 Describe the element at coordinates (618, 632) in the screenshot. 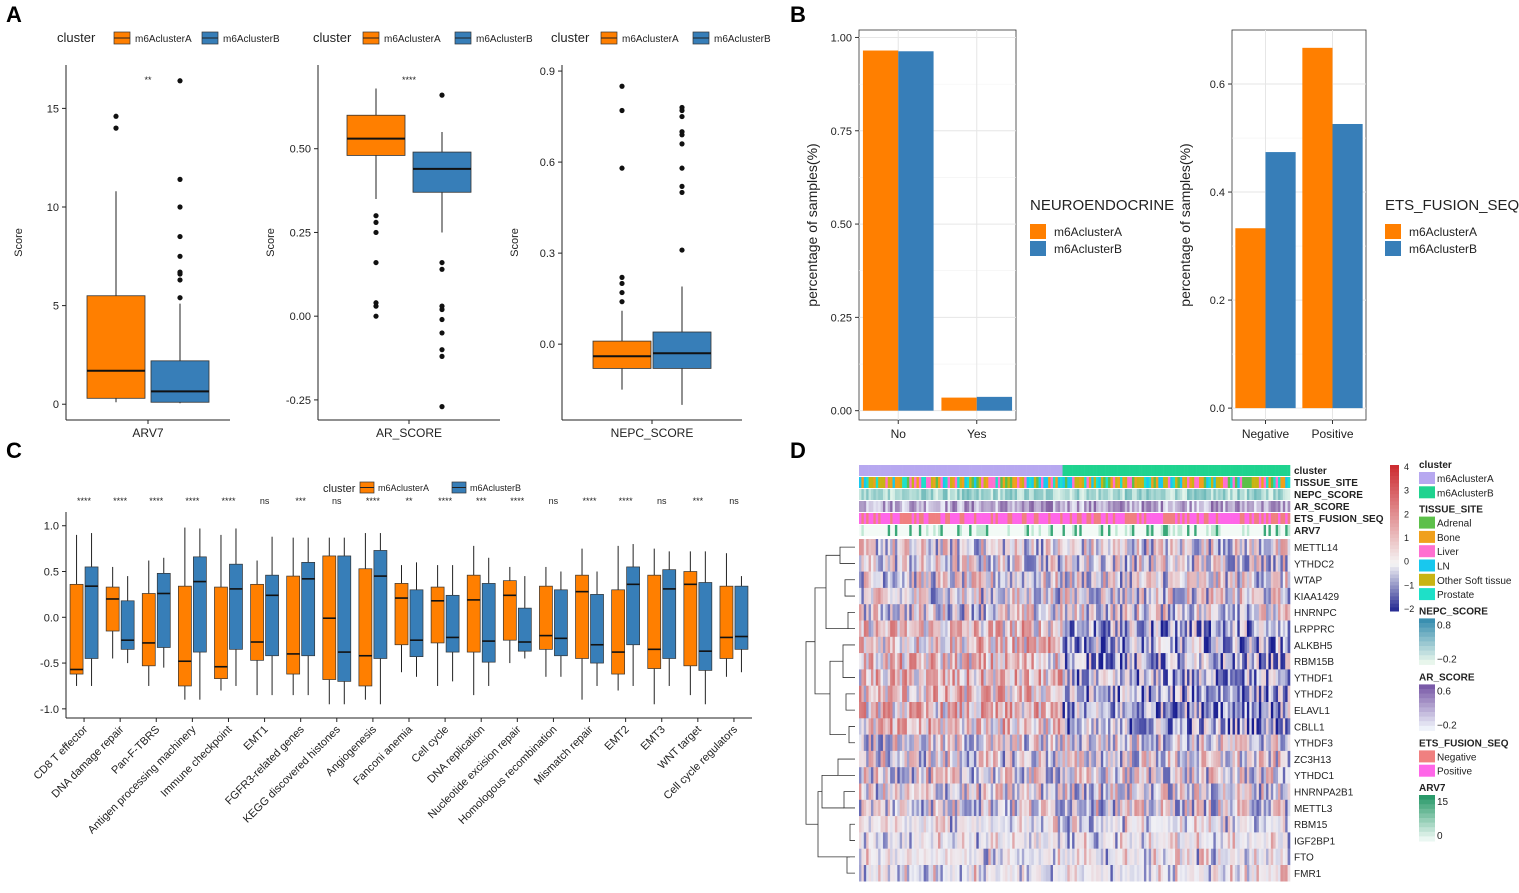

I see `box-iqr` at that location.